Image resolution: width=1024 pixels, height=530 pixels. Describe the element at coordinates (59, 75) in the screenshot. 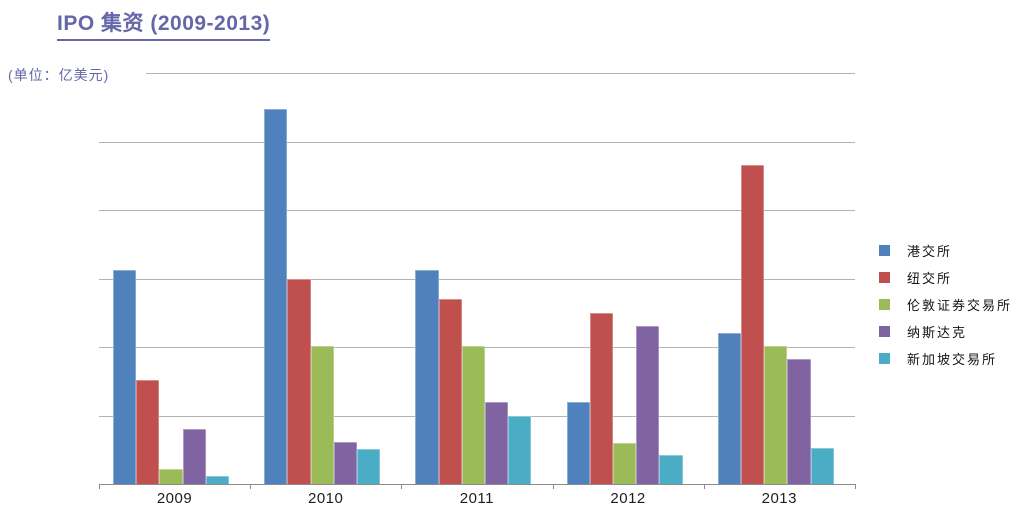

I see `y-axis-unit-label: (单位：亿美元)` at that location.